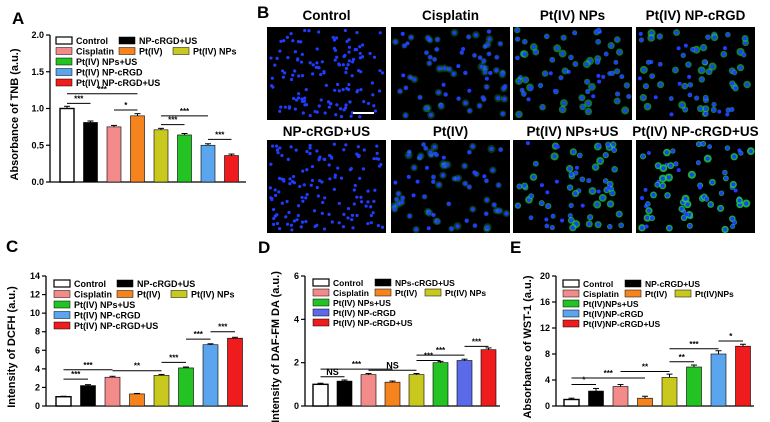  I want to click on legend-label: NP-cRGD+US, so click(672, 284).